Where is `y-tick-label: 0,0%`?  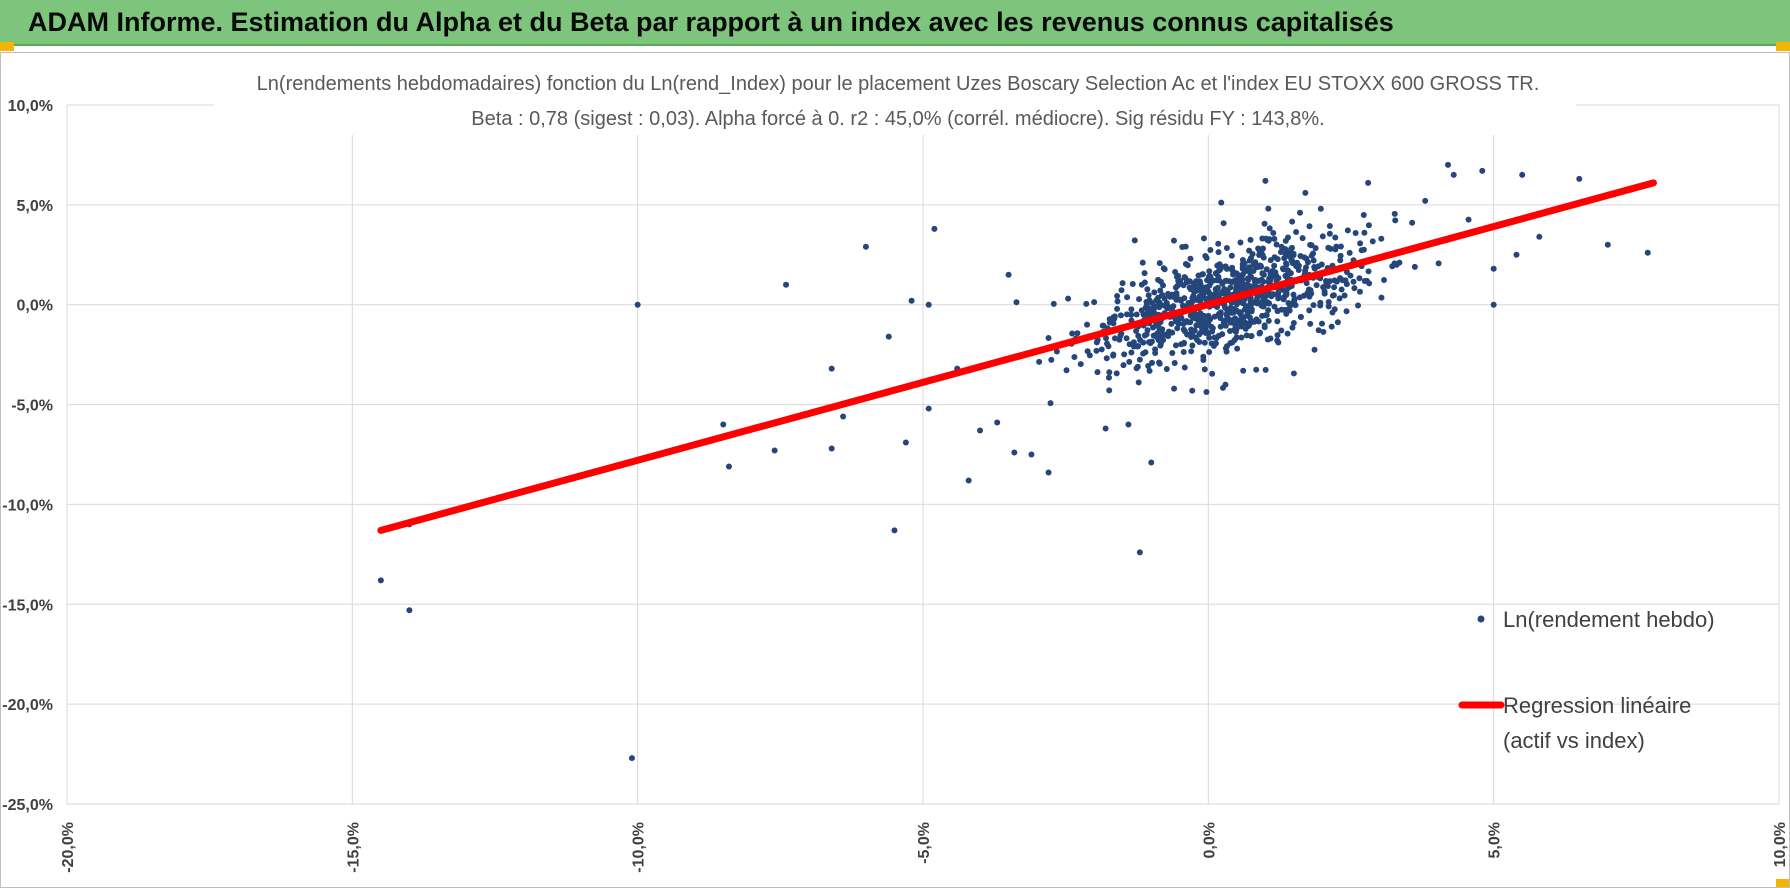
y-tick-label: 0,0% is located at coordinates (35, 306).